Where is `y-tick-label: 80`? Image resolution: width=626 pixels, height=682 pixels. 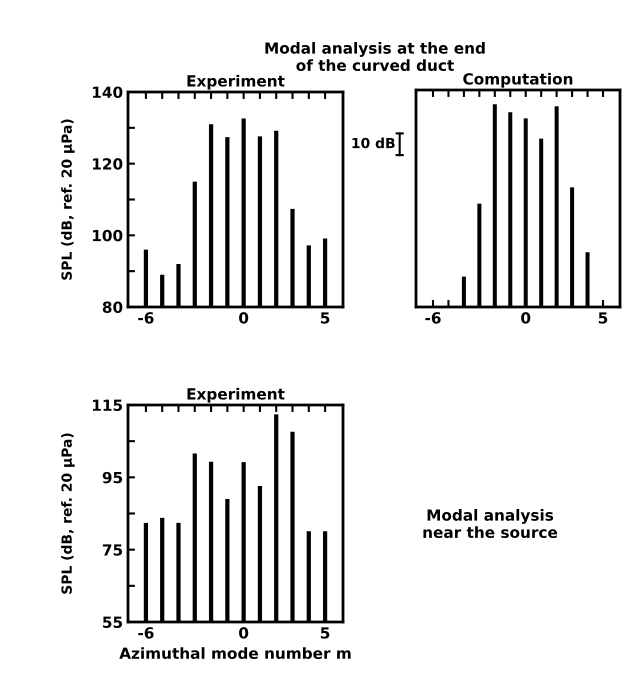 y-tick-label: 80 is located at coordinates (112, 307).